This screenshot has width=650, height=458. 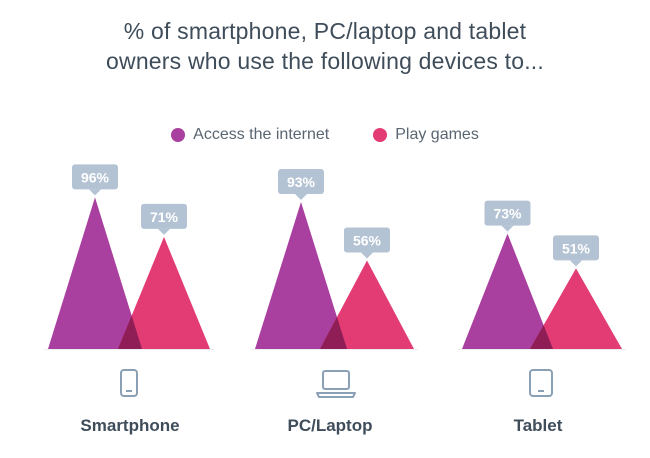 I want to click on legend: Access the internet Play games, so click(x=325, y=135).